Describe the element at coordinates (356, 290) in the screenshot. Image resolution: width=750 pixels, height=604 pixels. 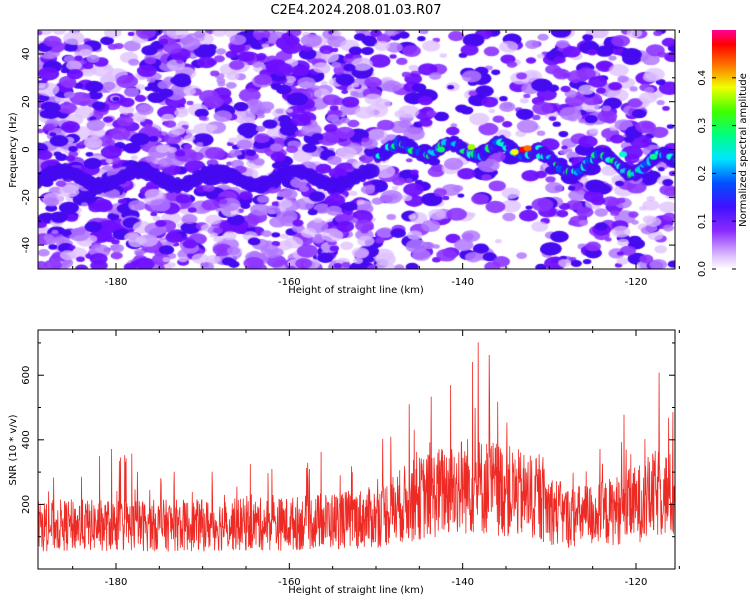
I see `spectrogram-x-axis-label: Height of straight line (km)` at that location.